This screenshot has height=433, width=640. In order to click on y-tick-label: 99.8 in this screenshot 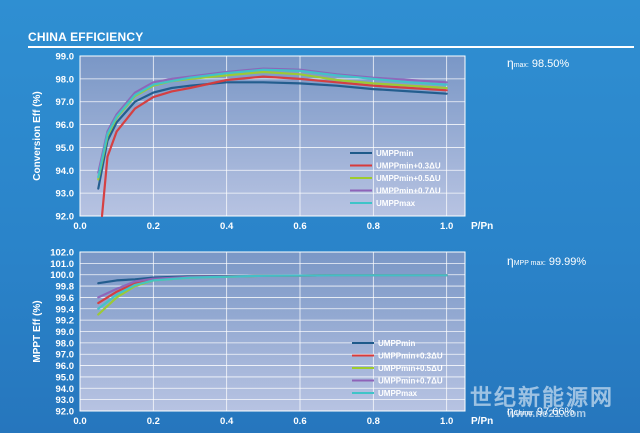, I will do `click(65, 287)`.